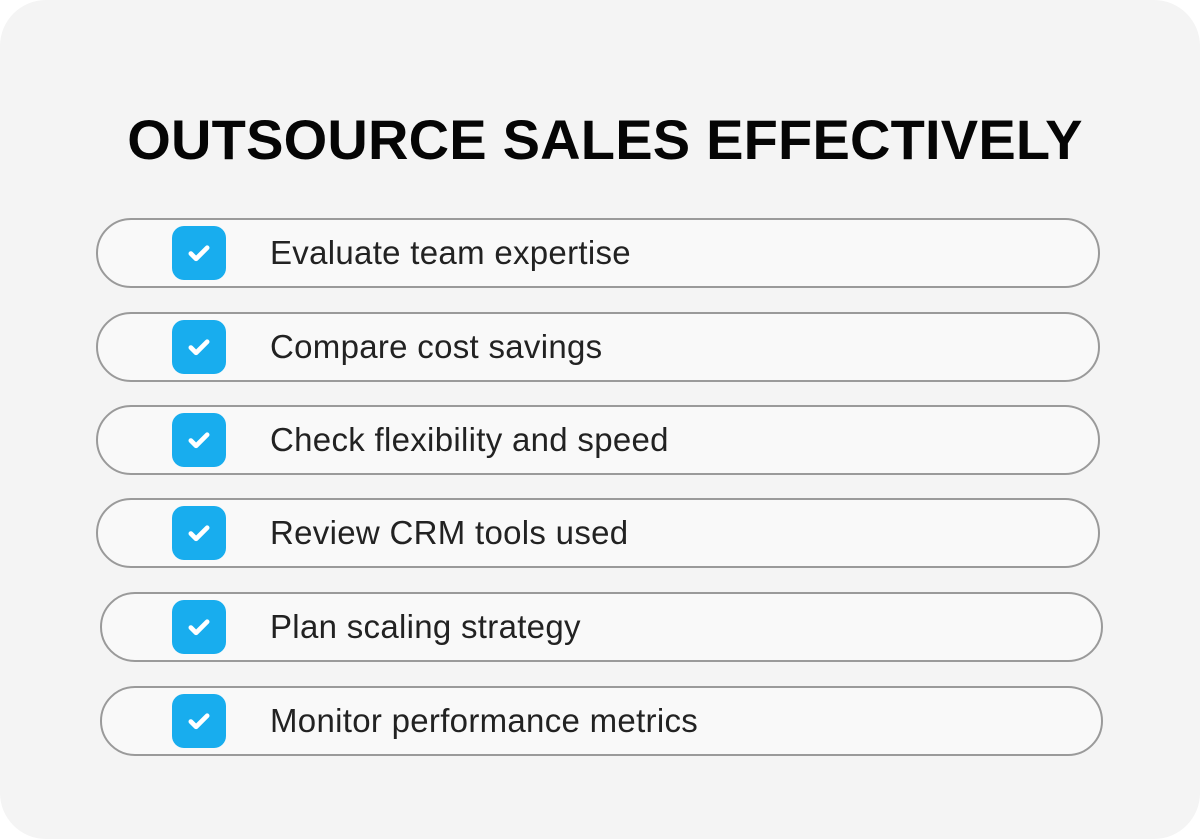 The image size is (1200, 839). I want to click on checklist-item: Review CRM tools used, so click(598, 533).